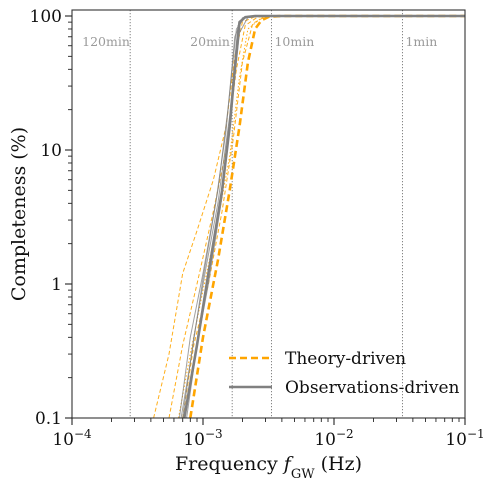 Image resolution: width=491 pixels, height=491 pixels. What do you see at coordinates (19, 214) in the screenshot?
I see `y-axis-label: Completeness (%)` at bounding box center [19, 214].